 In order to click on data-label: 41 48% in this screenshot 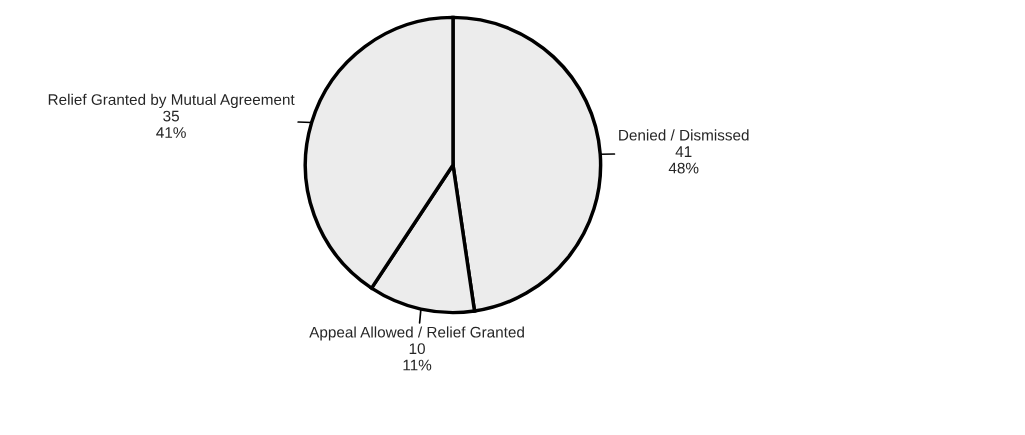, I will do `click(683, 160)`.